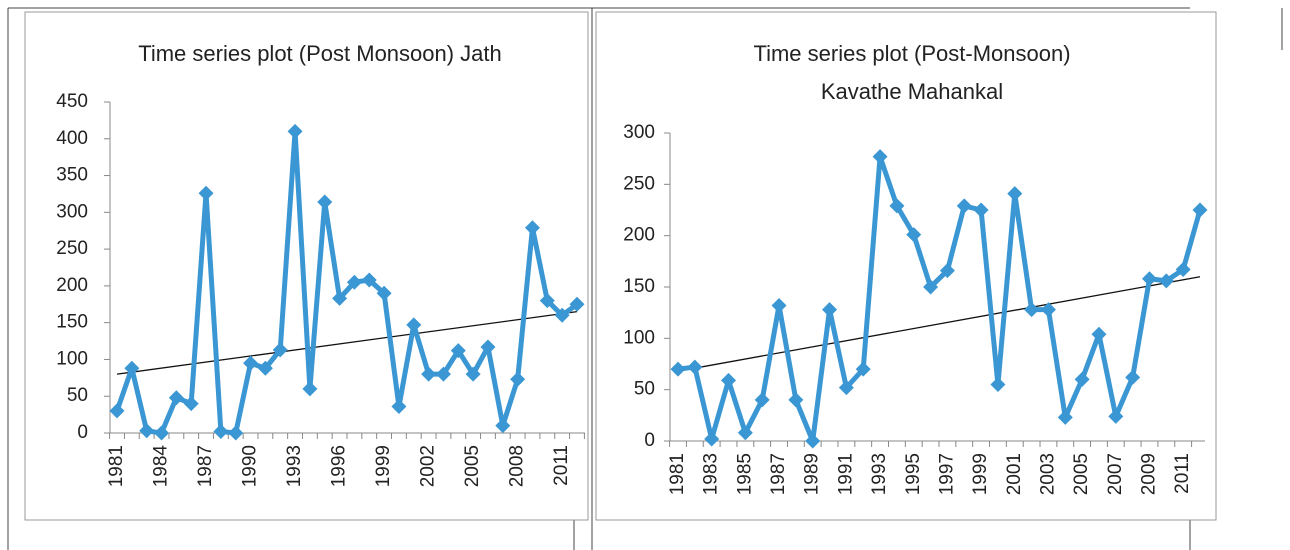 Image resolution: width=1290 pixels, height=550 pixels. I want to click on y-tick-label: 0, so click(649, 440).